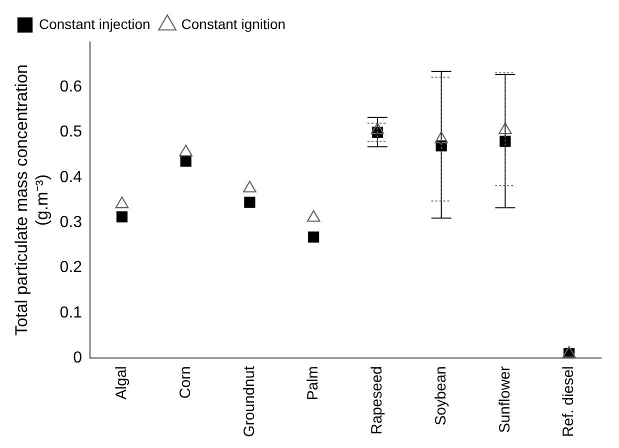  What do you see at coordinates (441, 396) in the screenshot?
I see `x-tick-label: Soybean` at bounding box center [441, 396].